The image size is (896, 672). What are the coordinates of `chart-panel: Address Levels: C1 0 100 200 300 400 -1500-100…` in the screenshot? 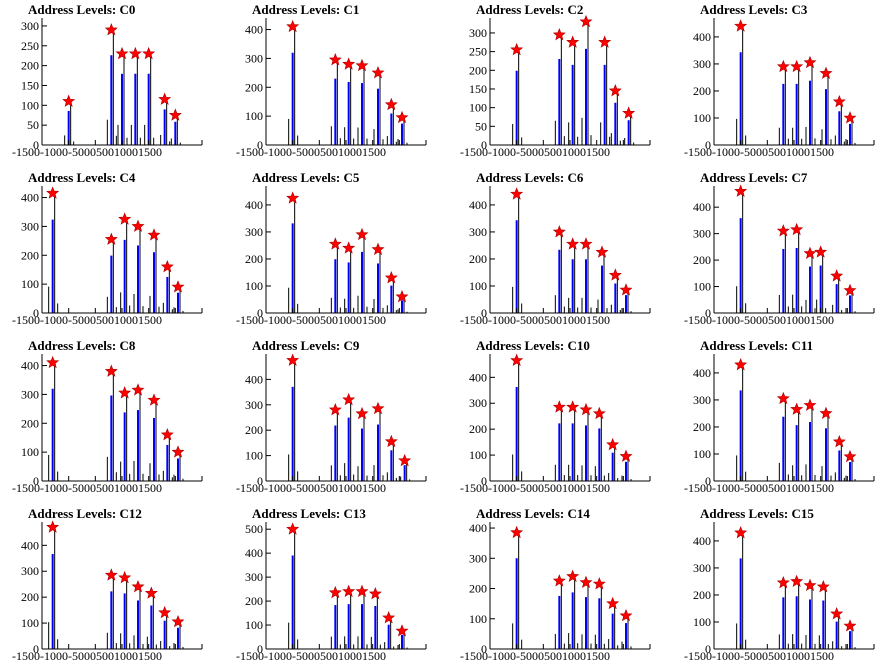 It's located at (336, 84).